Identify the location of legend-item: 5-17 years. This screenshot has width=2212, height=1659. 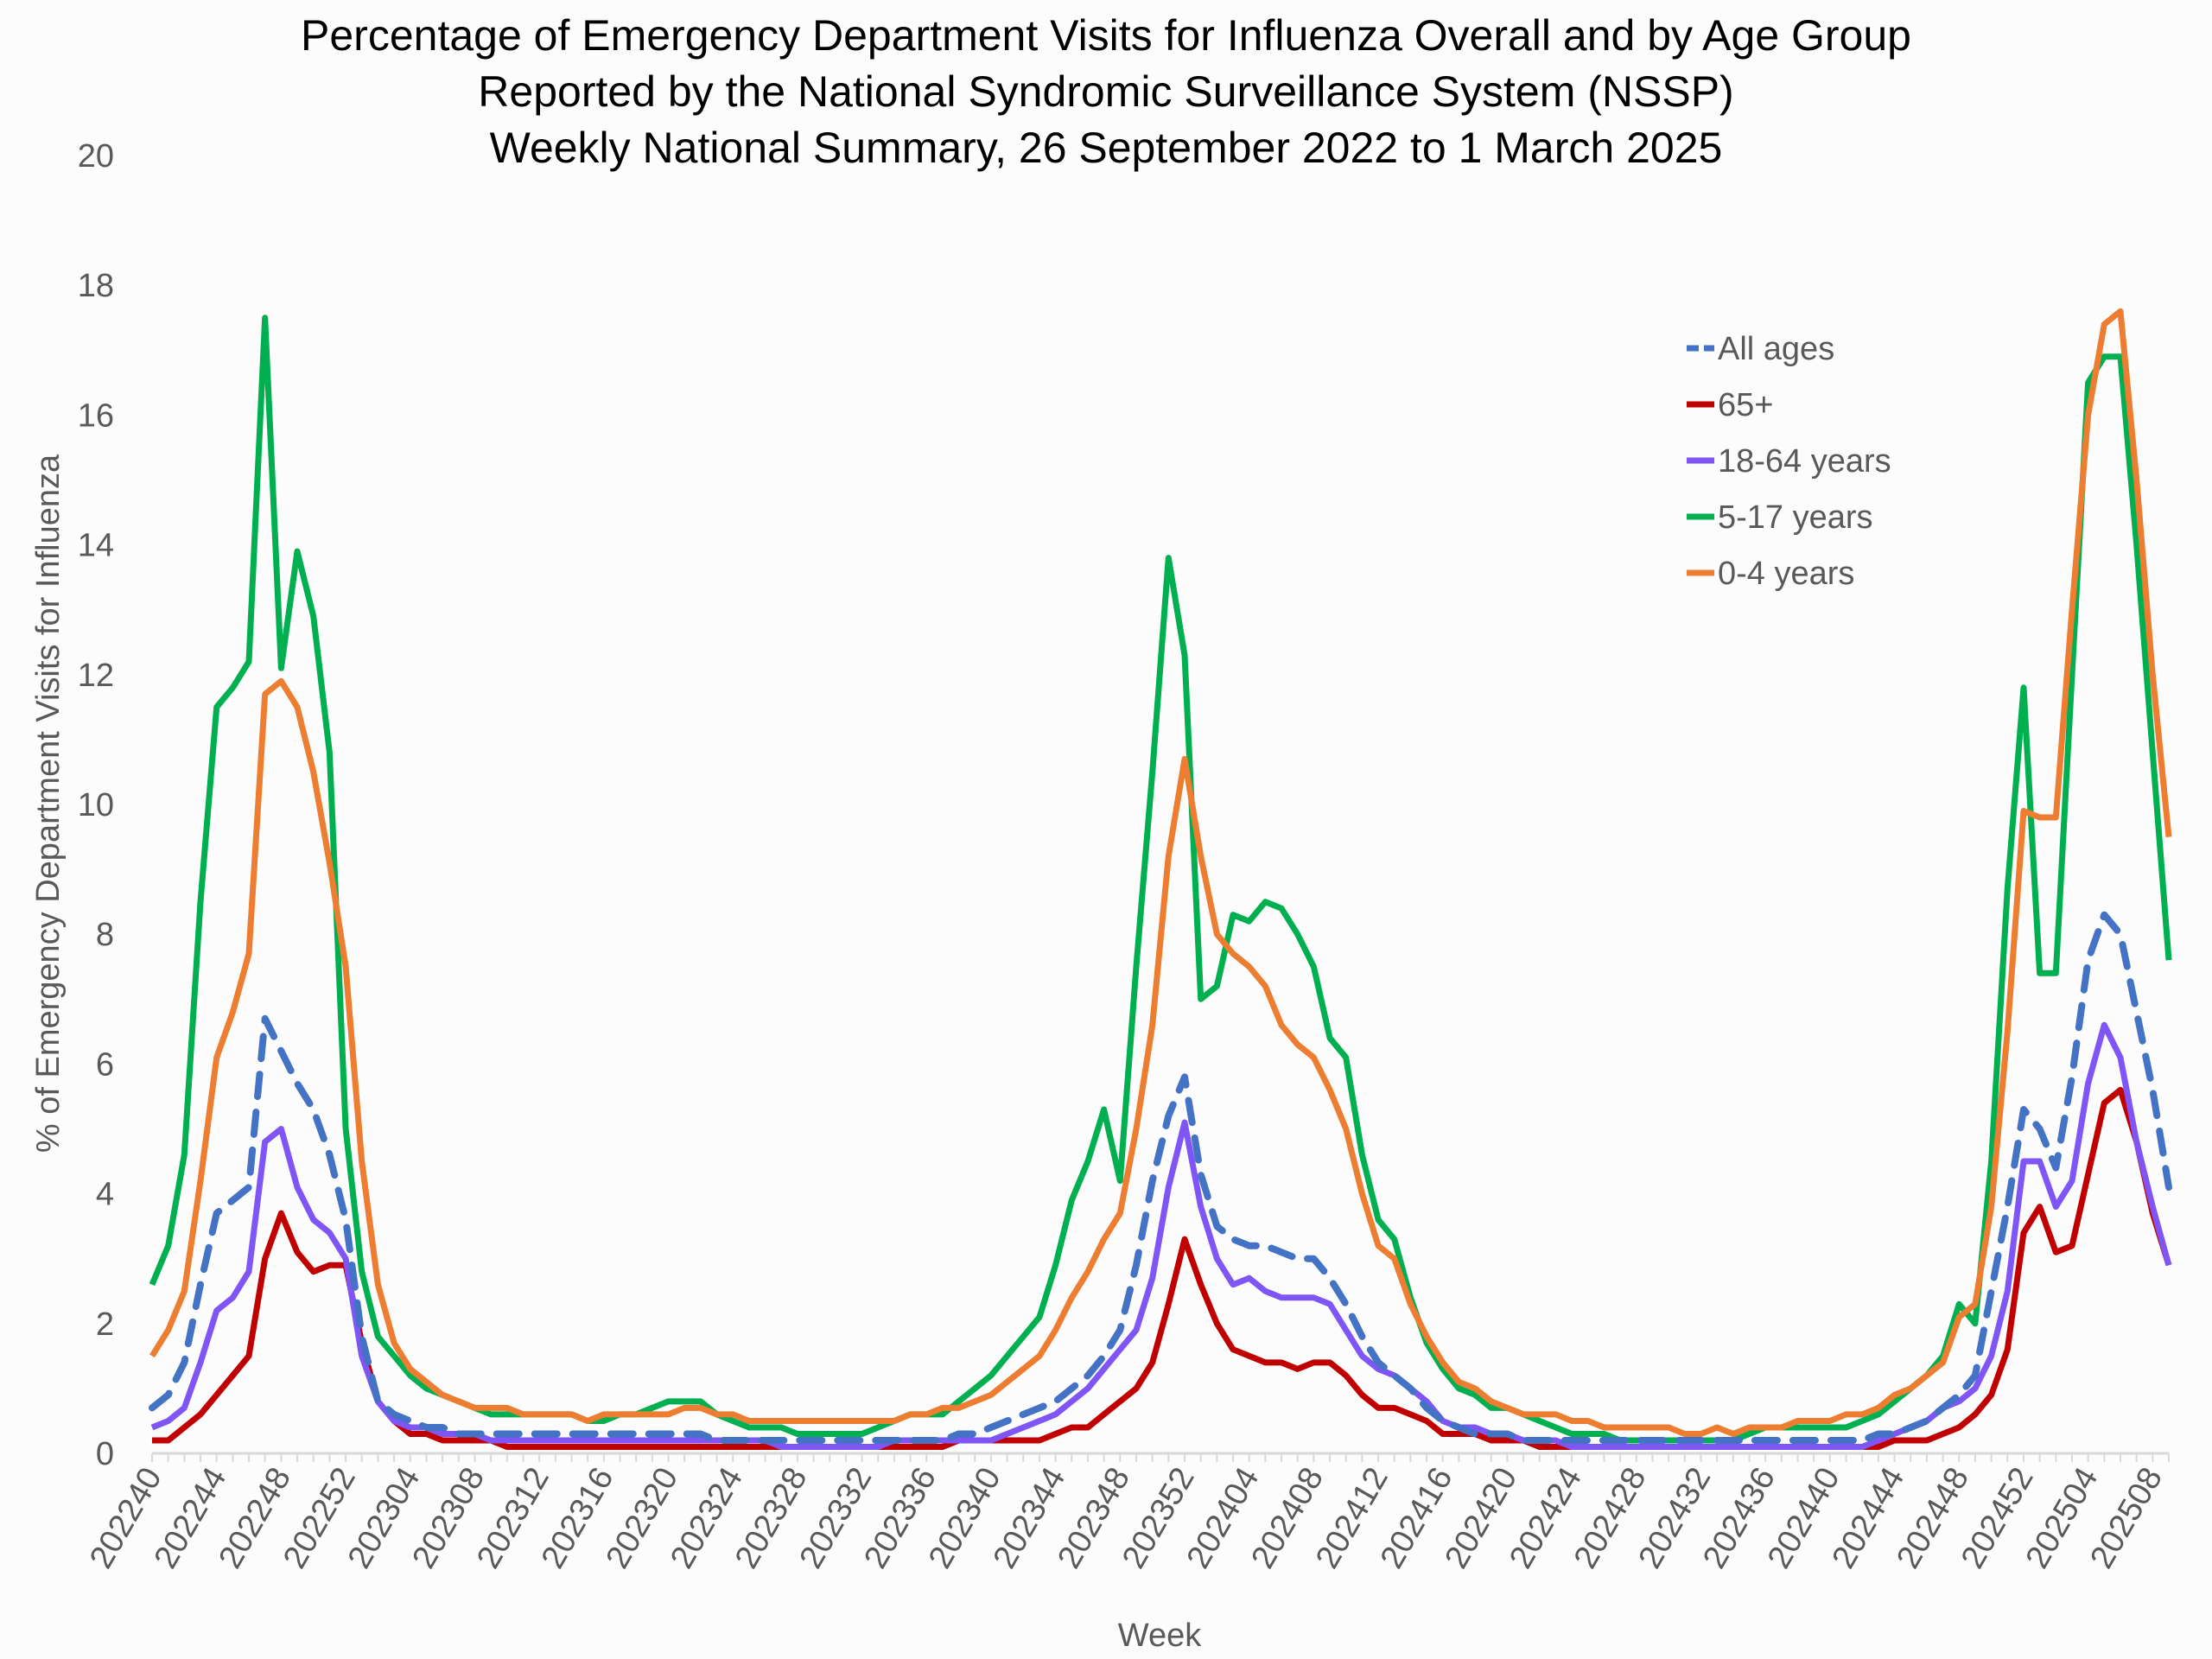
(1780, 517).